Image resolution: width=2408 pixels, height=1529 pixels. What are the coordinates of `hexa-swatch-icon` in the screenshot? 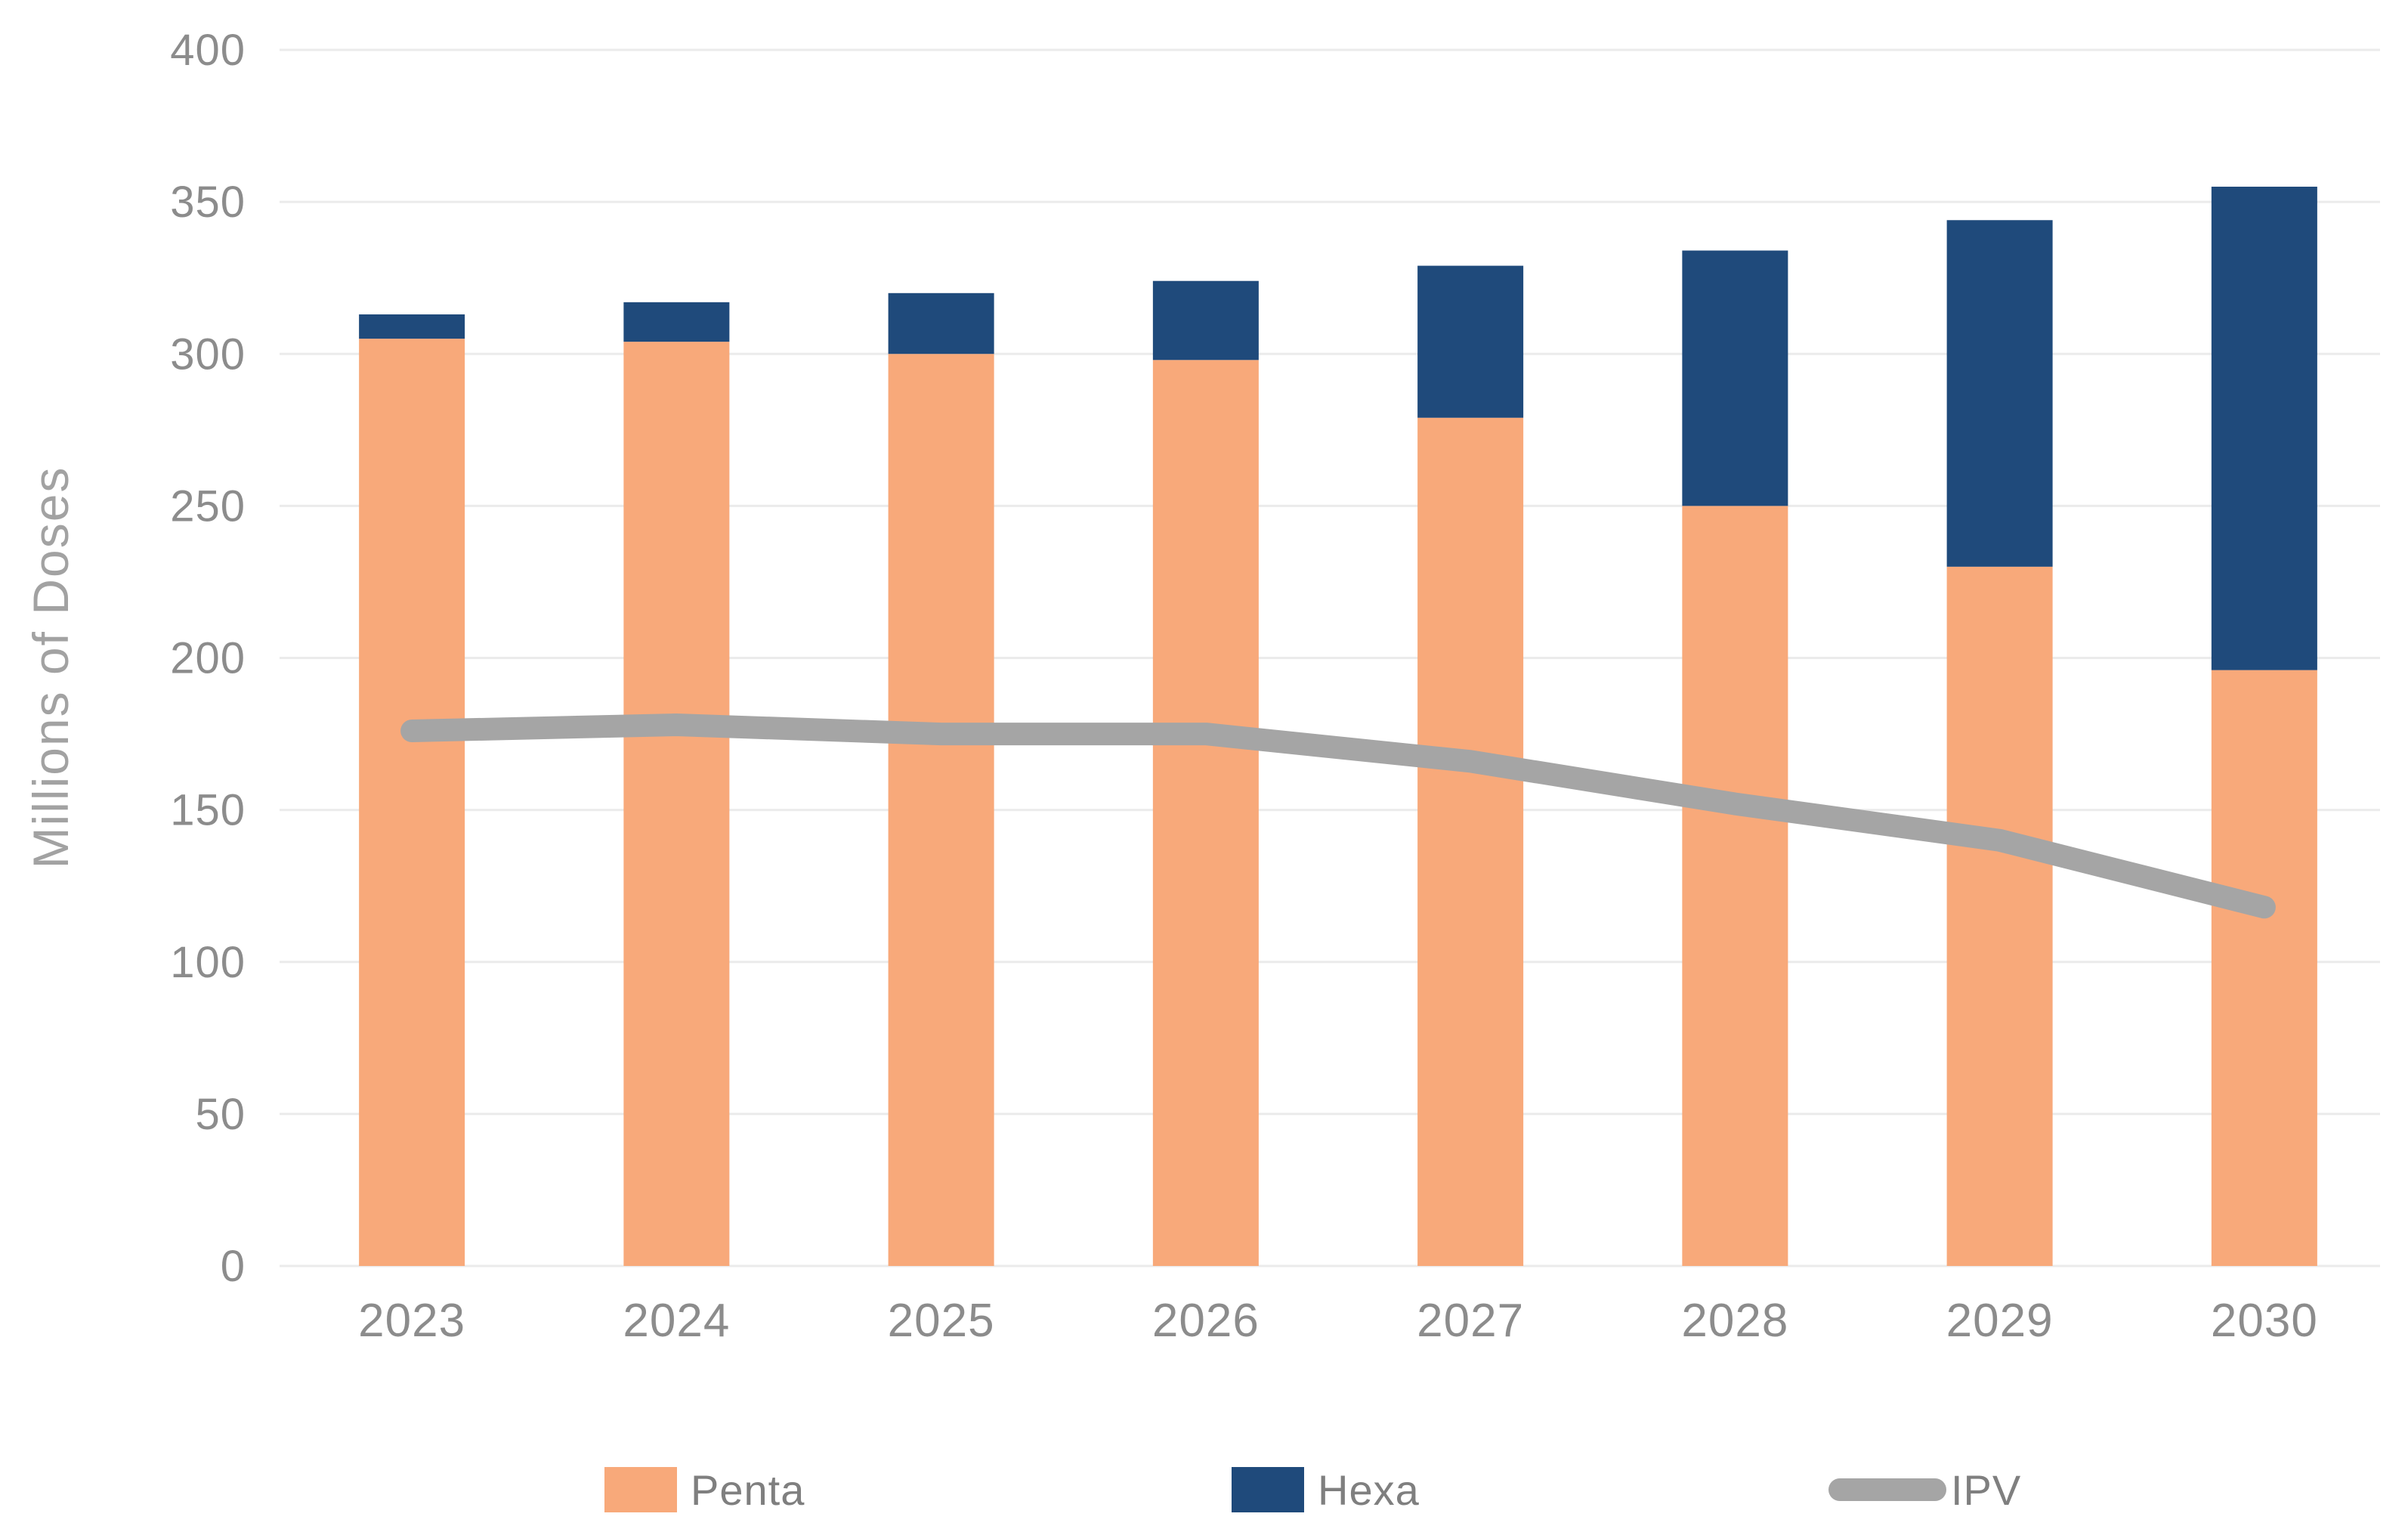 It's located at (1268, 1490).